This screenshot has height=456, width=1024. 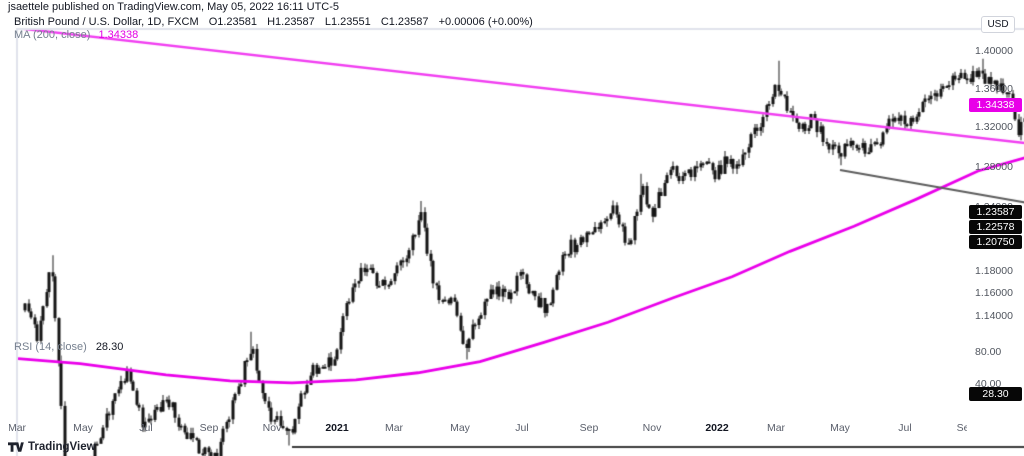 I want to click on rsi-value-label: 28.30, so click(x=995, y=393).